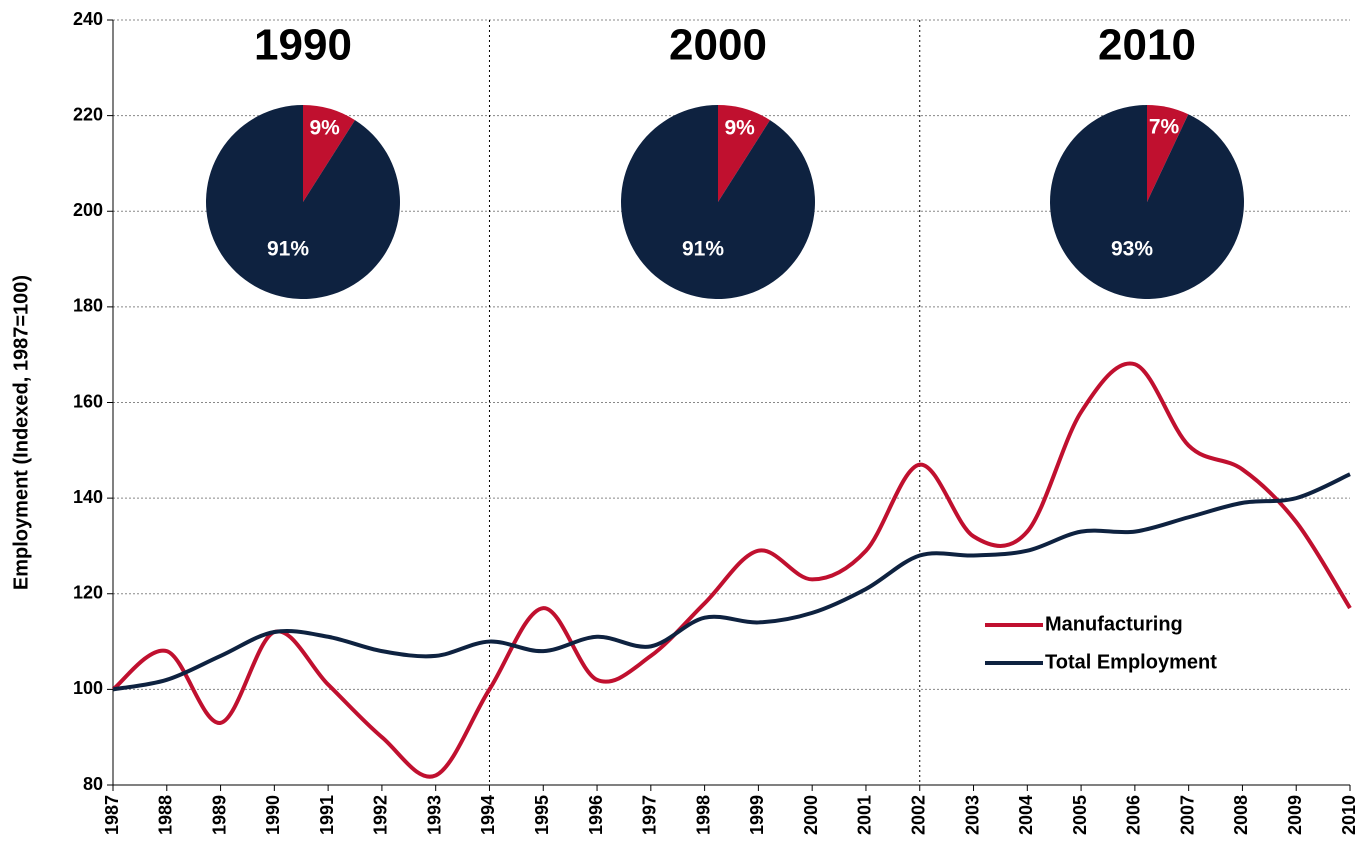 The height and width of the screenshot is (860, 1371). Describe the element at coordinates (1147, 45) in the screenshot. I see `pie-title: 2010` at that location.